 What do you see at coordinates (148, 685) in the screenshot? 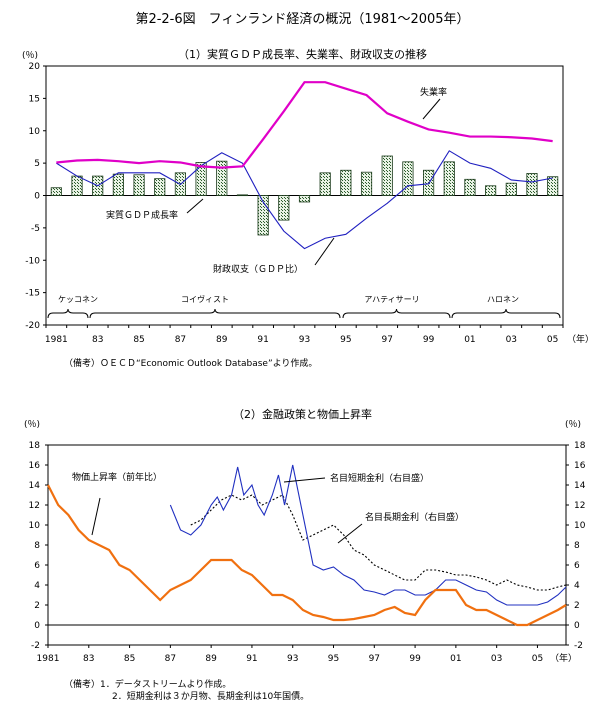
I see `chart2-note-1: （備考）1．データストリームより作成。` at bounding box center [148, 685].